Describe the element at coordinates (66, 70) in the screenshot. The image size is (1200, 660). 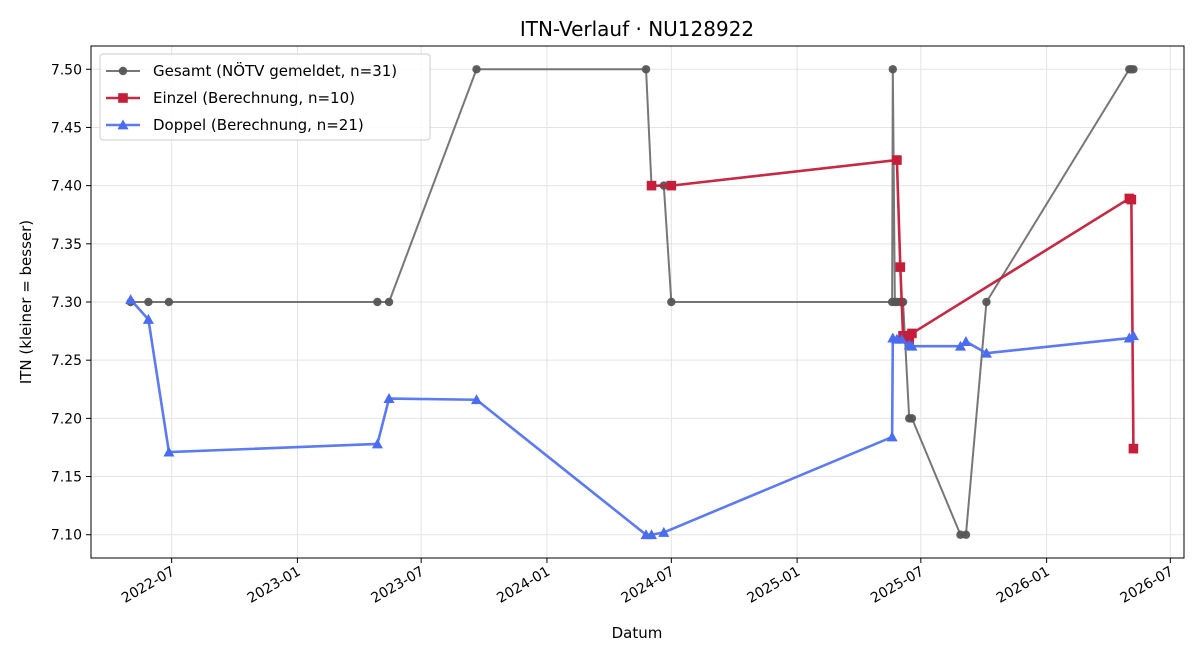
I see `y-tick-label: 7.50` at that location.